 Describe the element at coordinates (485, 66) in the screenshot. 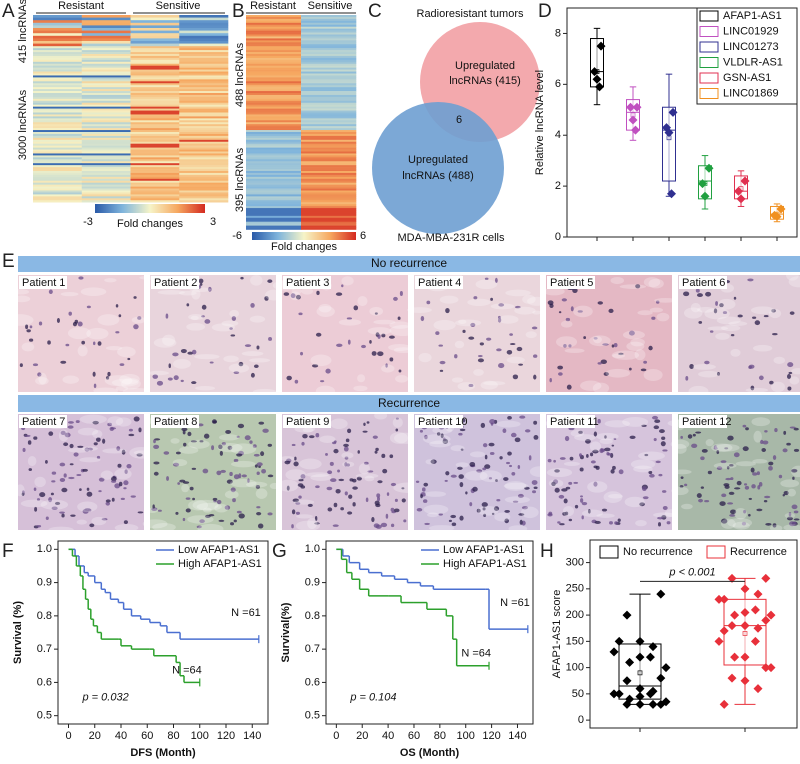

I see `venn-label: Upregulated` at that location.